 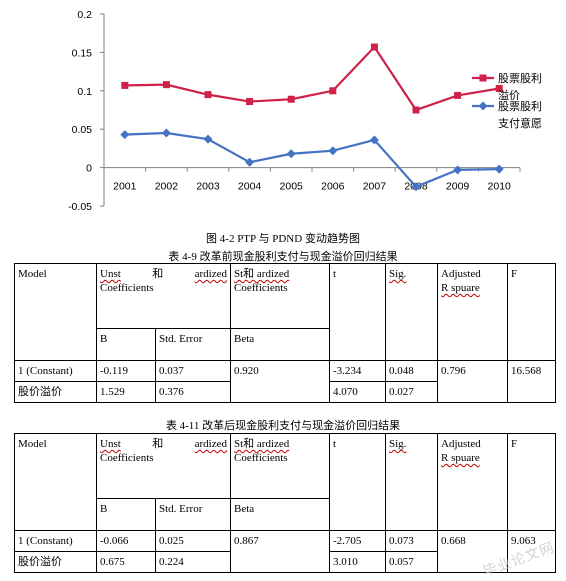 I want to click on y-tick-label: 0.1, so click(x=84, y=92).